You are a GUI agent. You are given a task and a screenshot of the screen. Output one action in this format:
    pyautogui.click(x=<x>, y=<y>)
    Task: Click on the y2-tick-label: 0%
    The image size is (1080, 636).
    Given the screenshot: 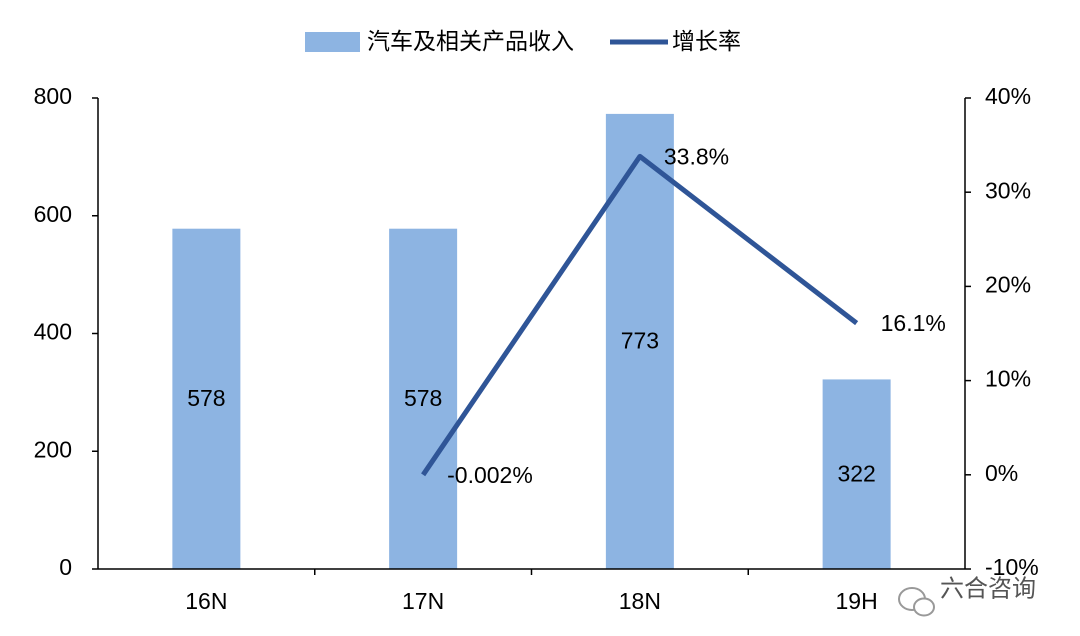 What is the action you would take?
    pyautogui.click(x=1001, y=473)
    